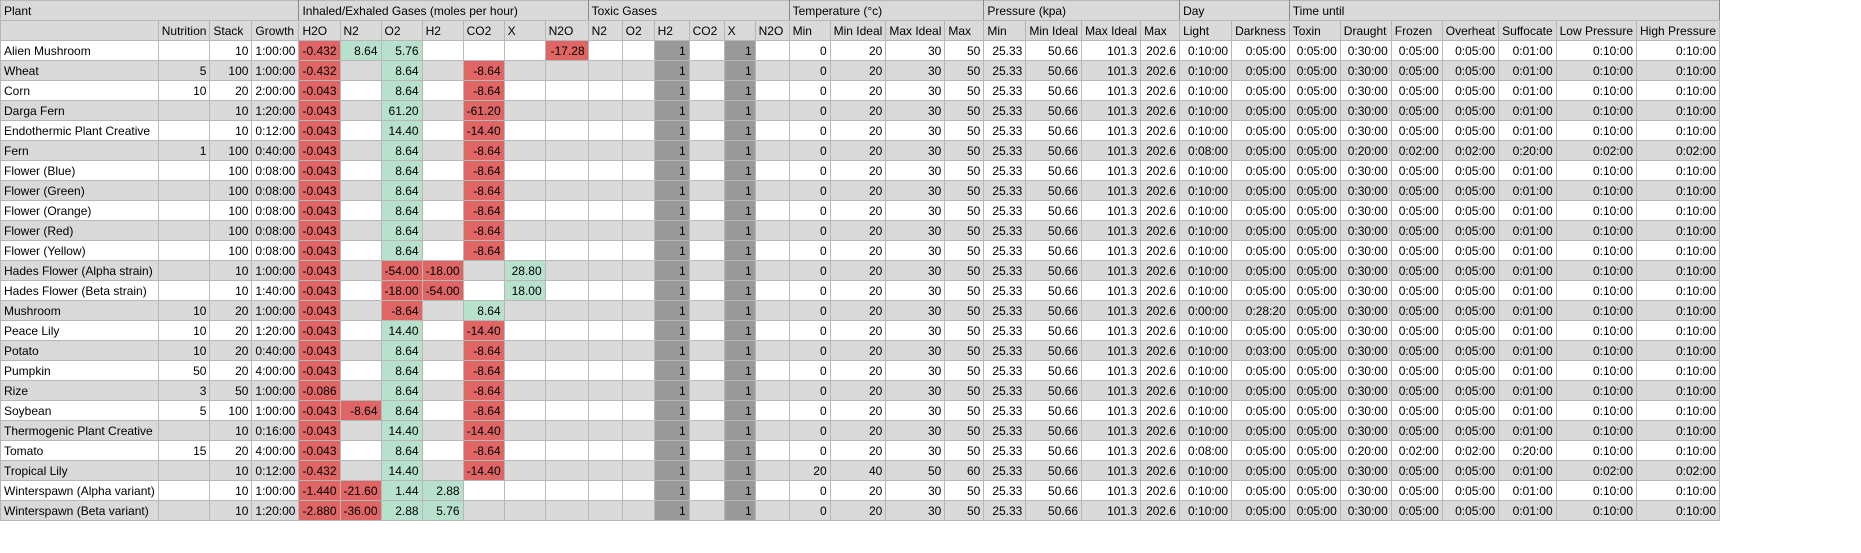 This screenshot has height=553, width=1861. What do you see at coordinates (79, 410) in the screenshot?
I see `plant-name-cell: Soybean` at bounding box center [79, 410].